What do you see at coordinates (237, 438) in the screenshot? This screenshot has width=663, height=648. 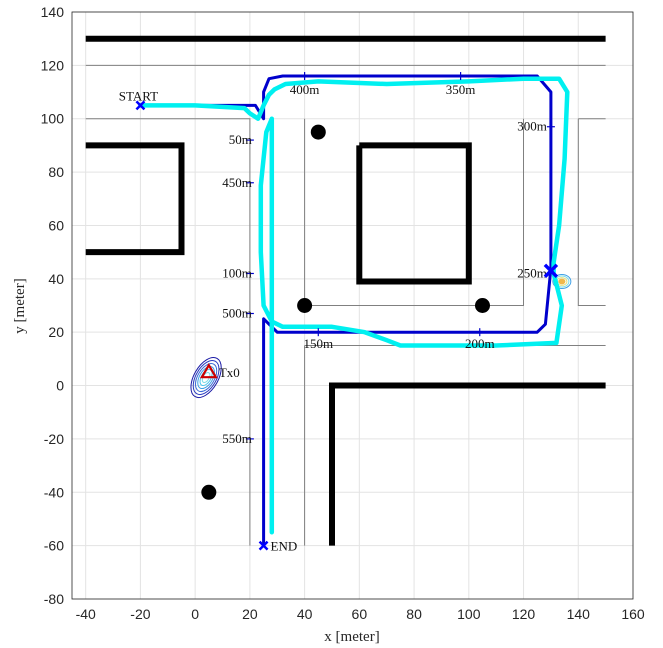 I see `distance-label: 550m` at bounding box center [237, 438].